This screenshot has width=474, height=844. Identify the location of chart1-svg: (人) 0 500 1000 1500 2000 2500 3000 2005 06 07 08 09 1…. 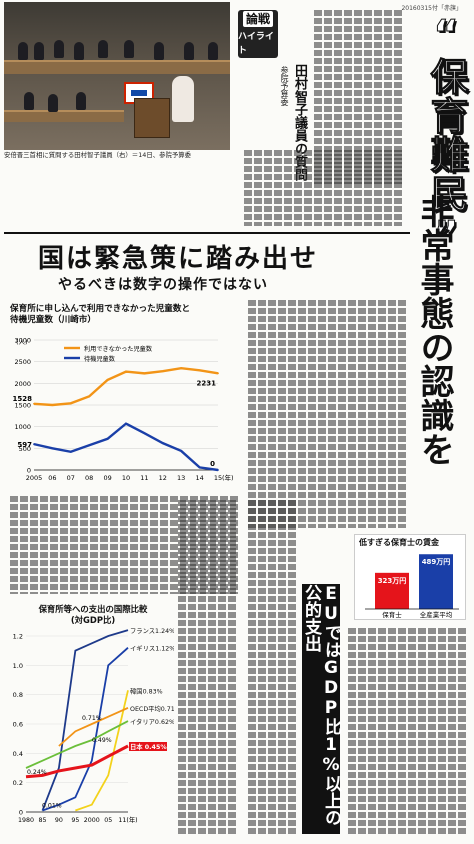
(123, 410).